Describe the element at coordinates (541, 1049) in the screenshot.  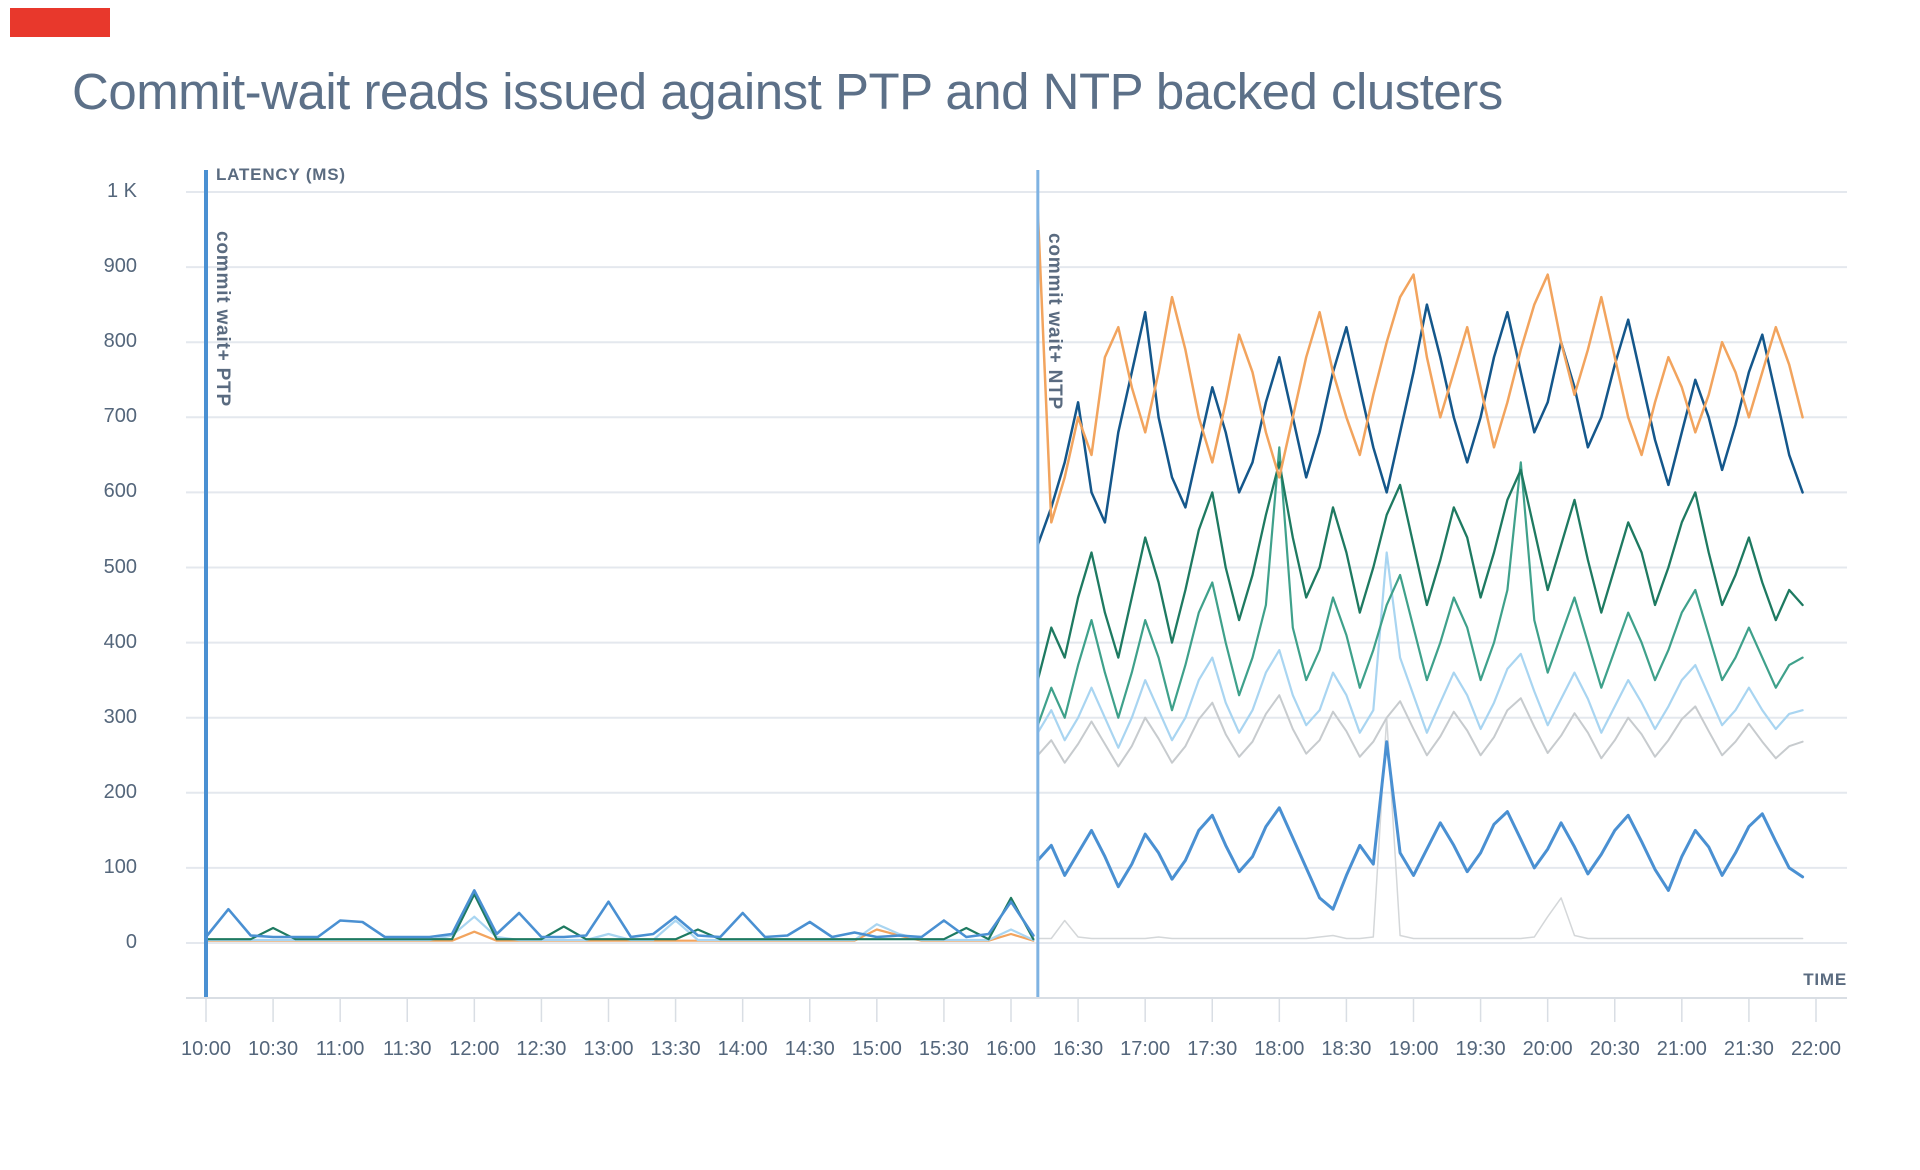
I see `x-tick-label: 12:30` at that location.